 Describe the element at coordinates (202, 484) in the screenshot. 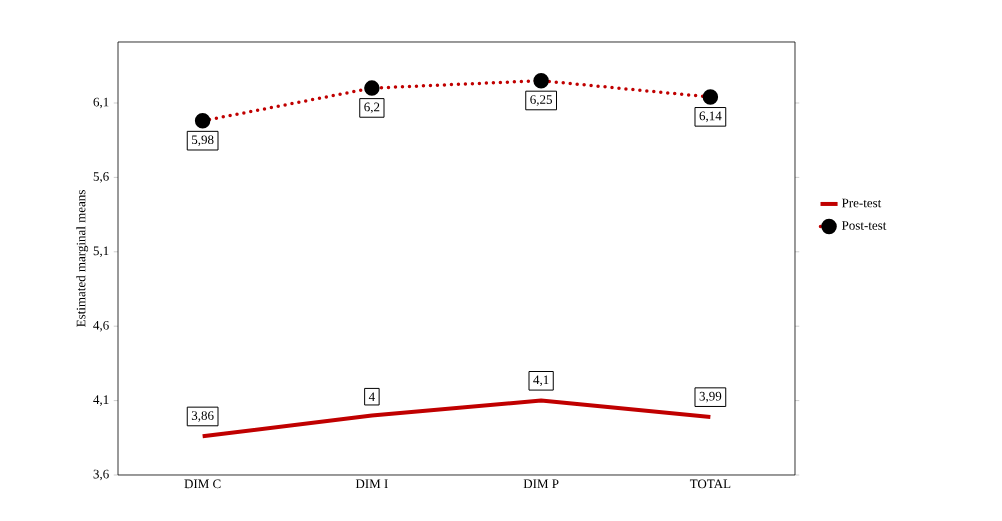

I see `x-tick-label: DIM C` at that location.